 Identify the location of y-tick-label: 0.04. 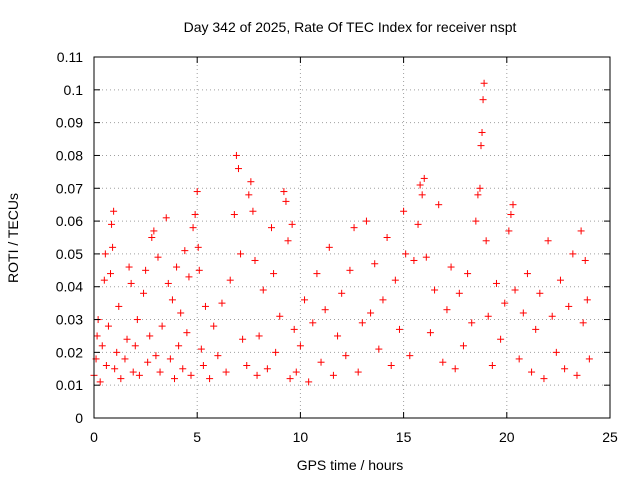
(69, 287).